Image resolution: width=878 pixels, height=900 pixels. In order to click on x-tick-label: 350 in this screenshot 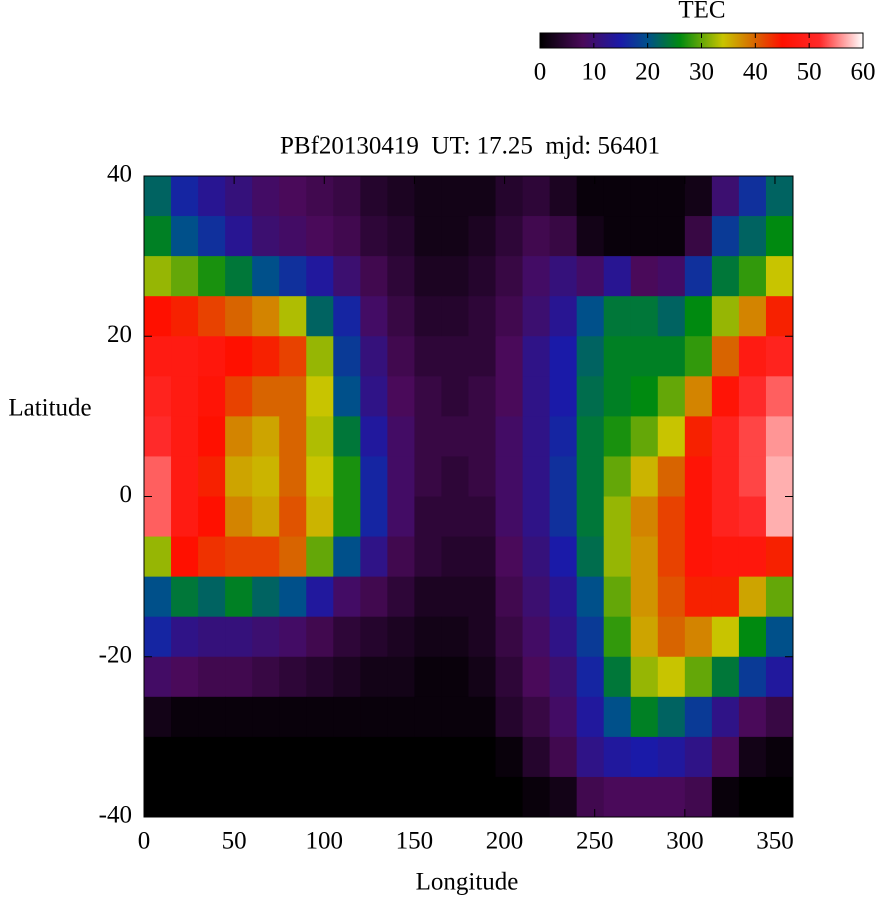, I will do `click(775, 841)`.